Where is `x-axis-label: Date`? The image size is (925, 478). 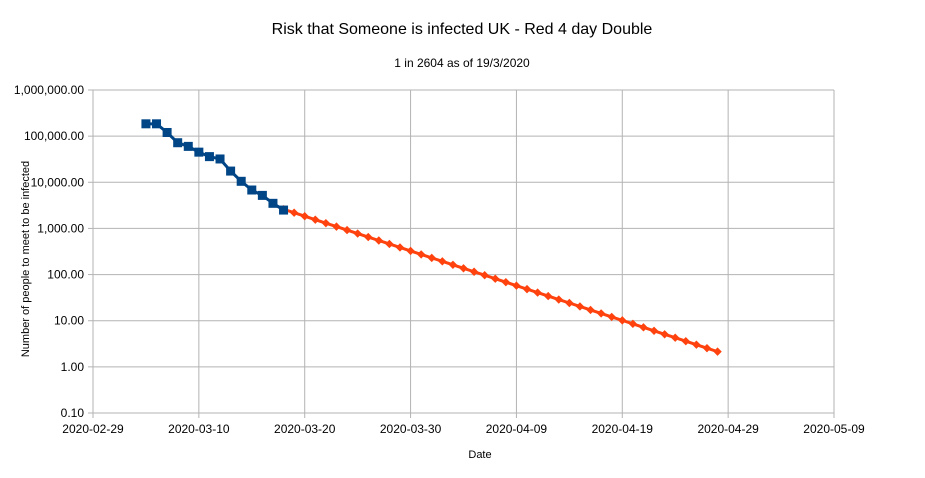
x-axis-label: Date is located at coordinates (479, 455).